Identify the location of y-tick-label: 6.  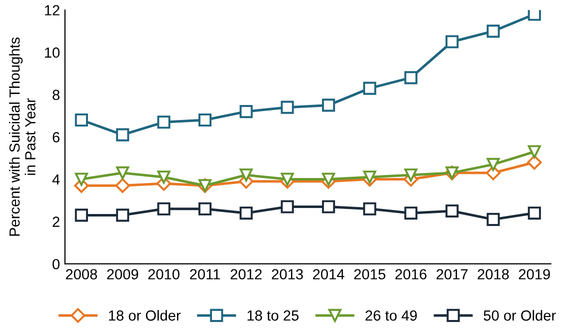
(56, 137).